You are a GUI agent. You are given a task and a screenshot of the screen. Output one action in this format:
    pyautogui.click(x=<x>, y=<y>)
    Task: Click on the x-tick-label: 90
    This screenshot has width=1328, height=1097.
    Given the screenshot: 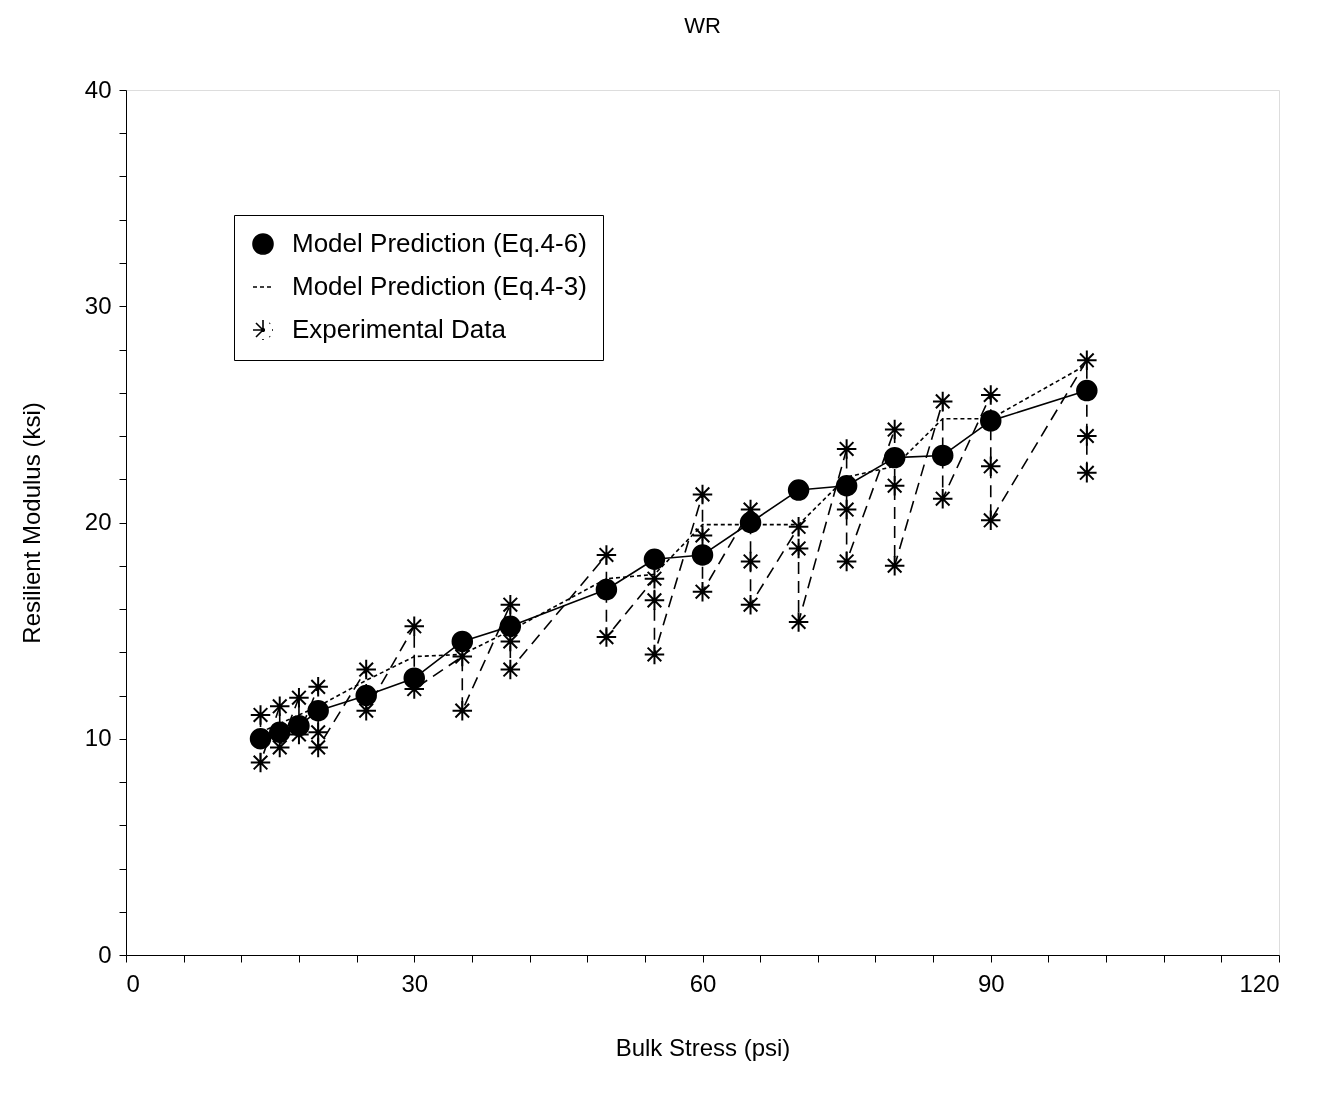 What is the action you would take?
    pyautogui.click(x=991, y=983)
    